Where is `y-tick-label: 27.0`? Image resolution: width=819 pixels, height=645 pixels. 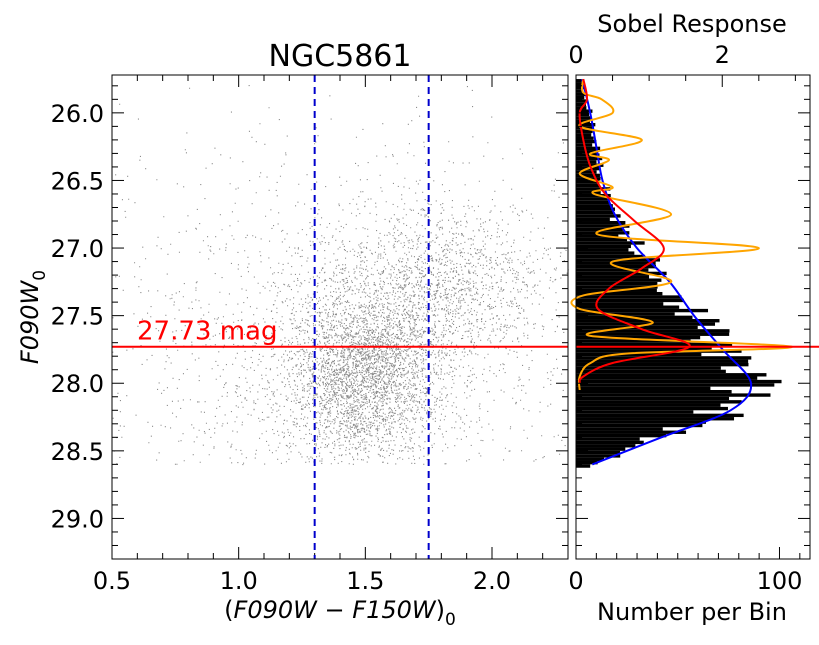 y-tick-label: 27.0 is located at coordinates (77, 249).